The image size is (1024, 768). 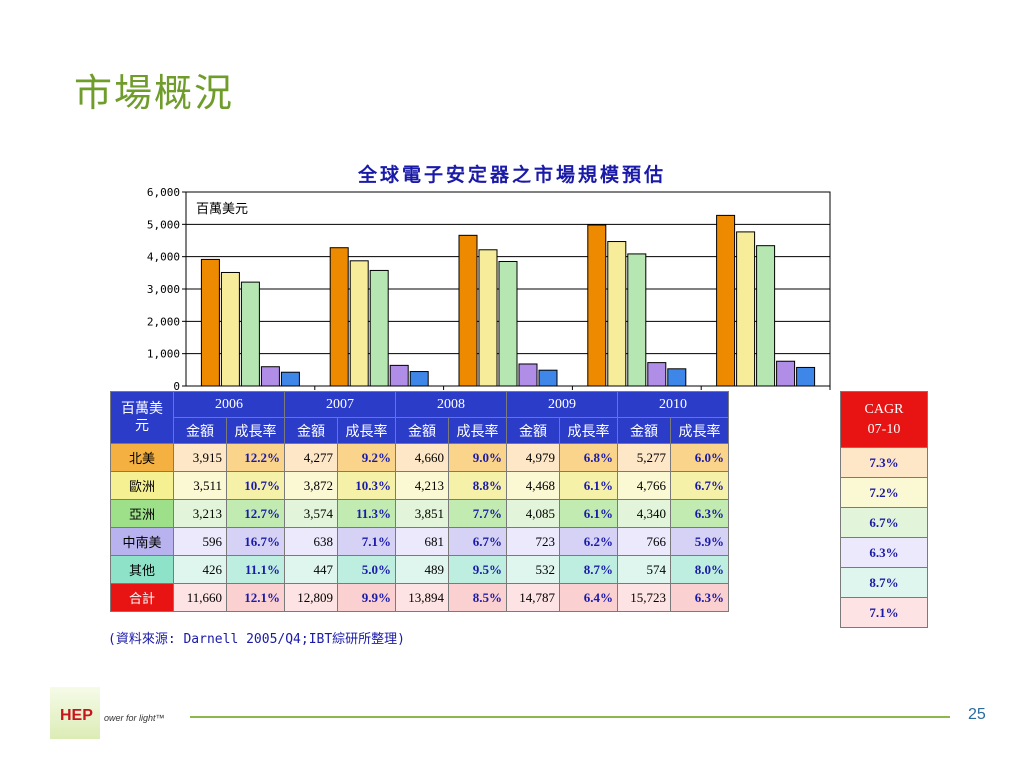 What do you see at coordinates (311, 513) in the screenshot?
I see `amount-cell: 3,574` at bounding box center [311, 513].